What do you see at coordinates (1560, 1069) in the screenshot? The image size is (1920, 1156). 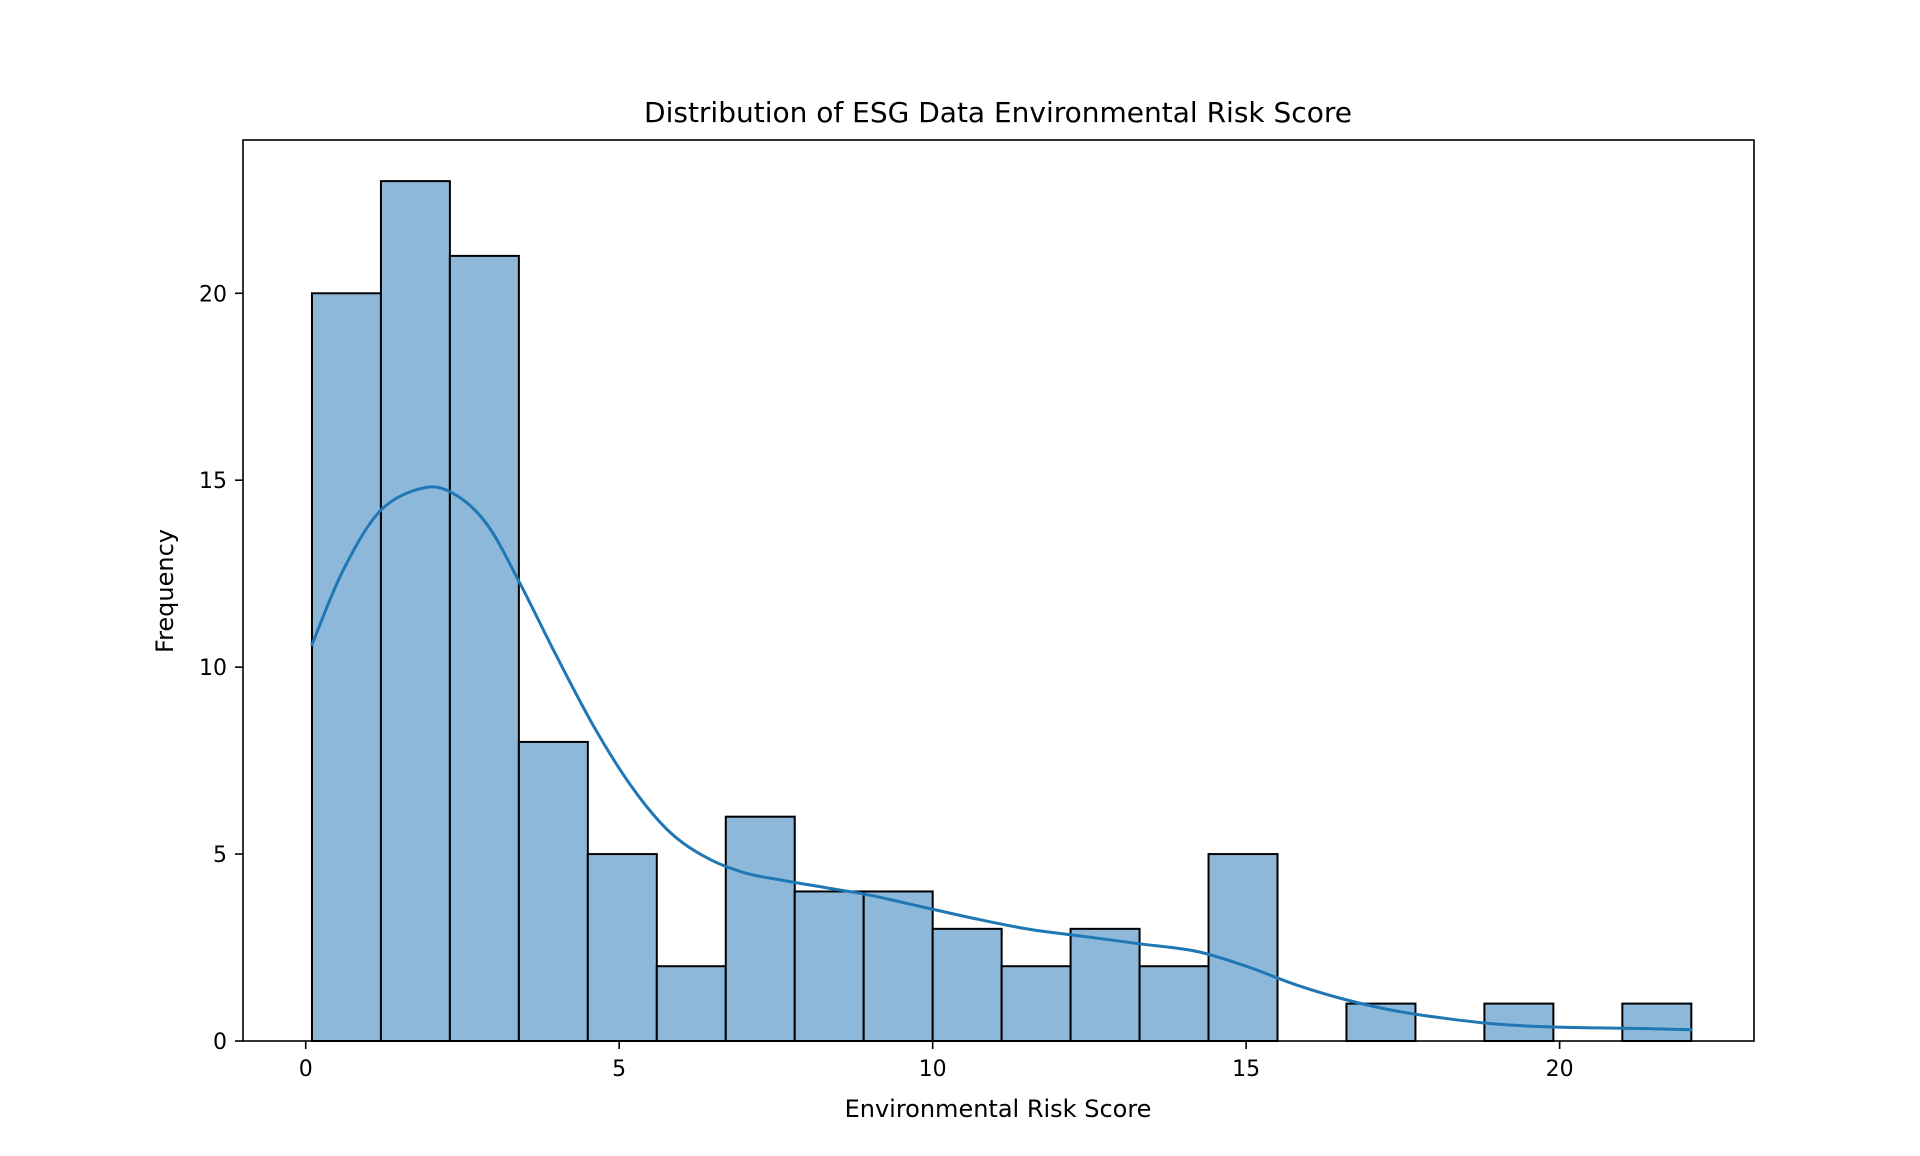 I see `x-tick-label: 20` at bounding box center [1560, 1069].